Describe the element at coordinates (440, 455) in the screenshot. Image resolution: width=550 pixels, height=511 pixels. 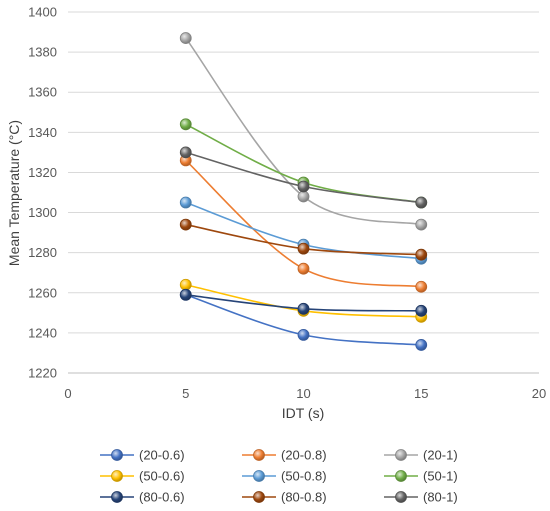
I see `legend-label: (20-1)` at that location.